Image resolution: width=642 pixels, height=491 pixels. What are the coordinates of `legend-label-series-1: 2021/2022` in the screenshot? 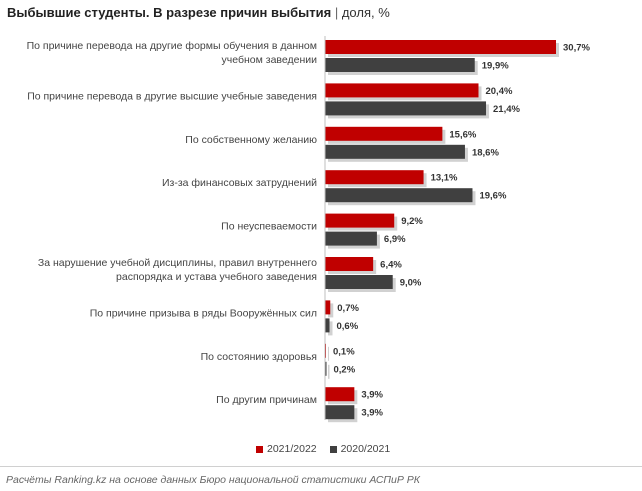 It's located at (292, 449).